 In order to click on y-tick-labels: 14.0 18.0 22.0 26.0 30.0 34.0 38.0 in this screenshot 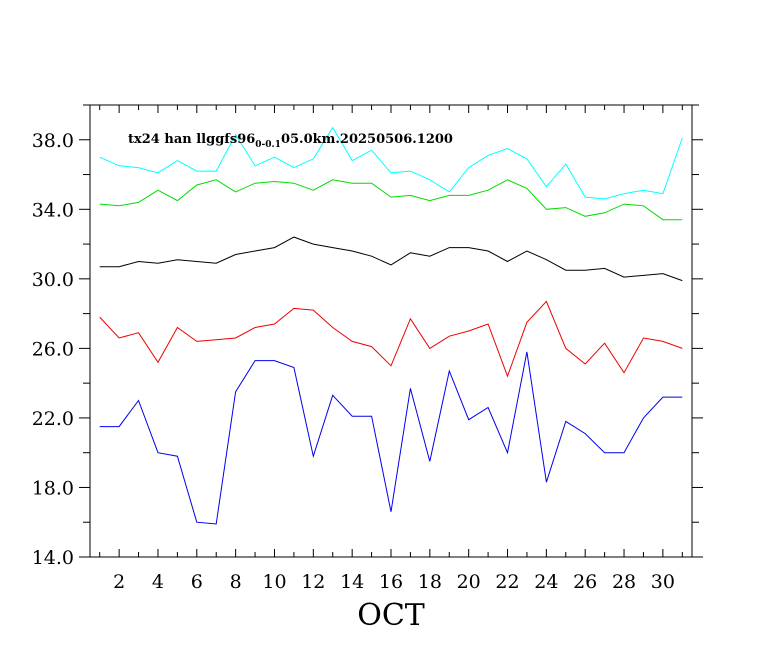, I will do `click(53, 349)`.